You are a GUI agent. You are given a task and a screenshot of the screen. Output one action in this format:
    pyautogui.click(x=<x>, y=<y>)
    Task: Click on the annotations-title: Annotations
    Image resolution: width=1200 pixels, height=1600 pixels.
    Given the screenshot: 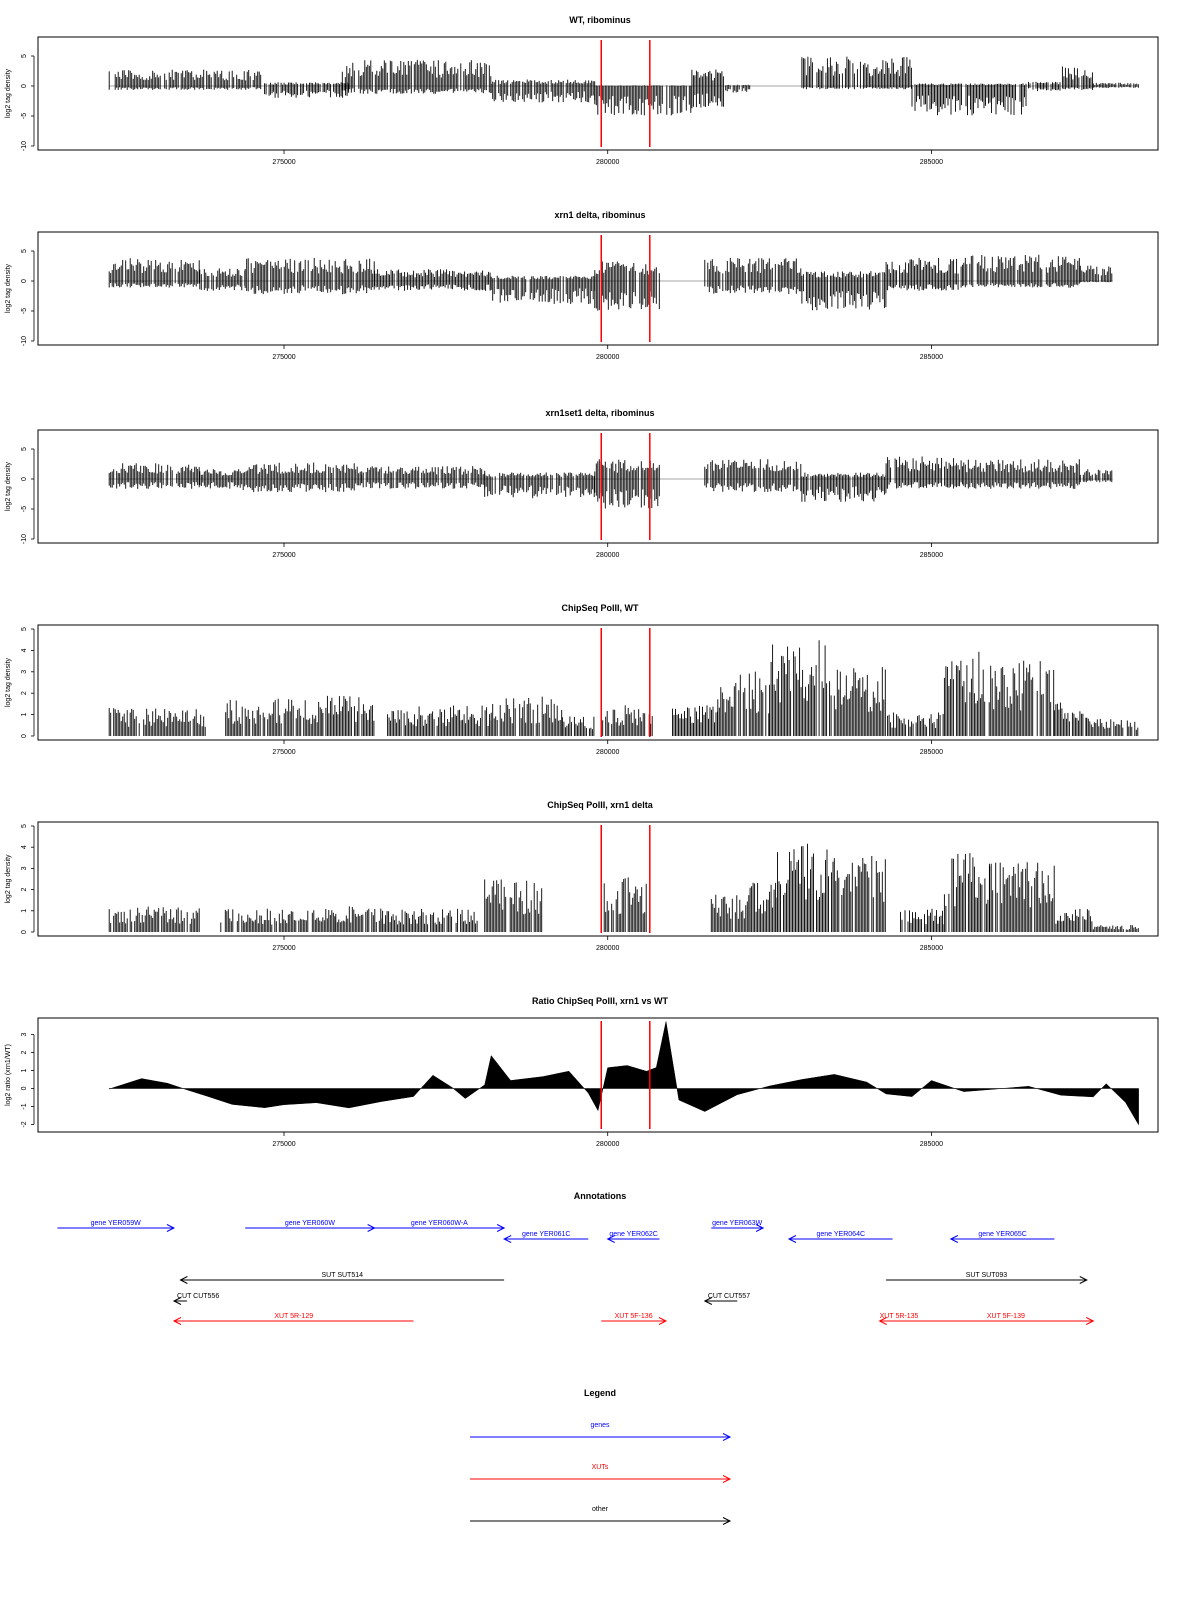 What is the action you would take?
    pyautogui.click(x=600, y=1196)
    